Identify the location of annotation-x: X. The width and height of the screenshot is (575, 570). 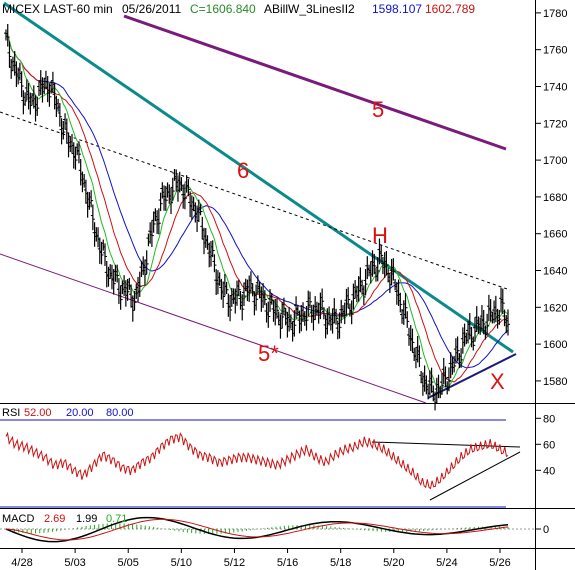
(497, 381).